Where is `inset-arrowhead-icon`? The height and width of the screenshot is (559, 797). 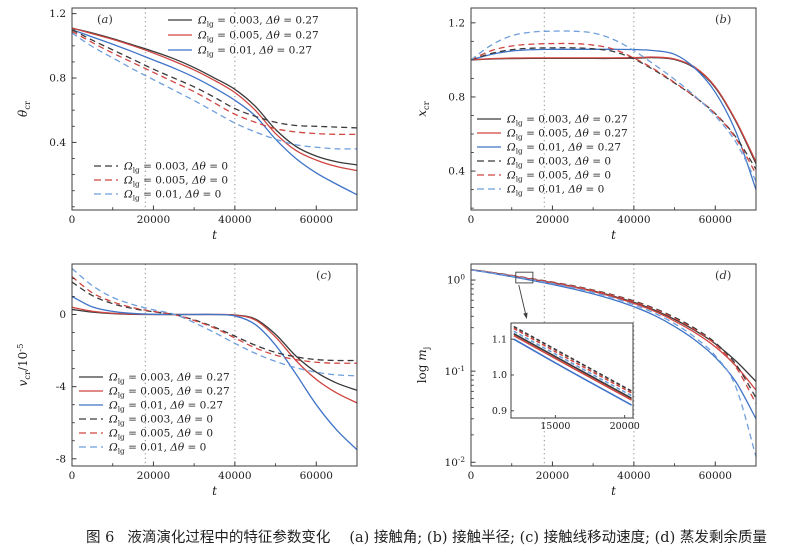 inset-arrowhead-icon is located at coordinates (525, 315).